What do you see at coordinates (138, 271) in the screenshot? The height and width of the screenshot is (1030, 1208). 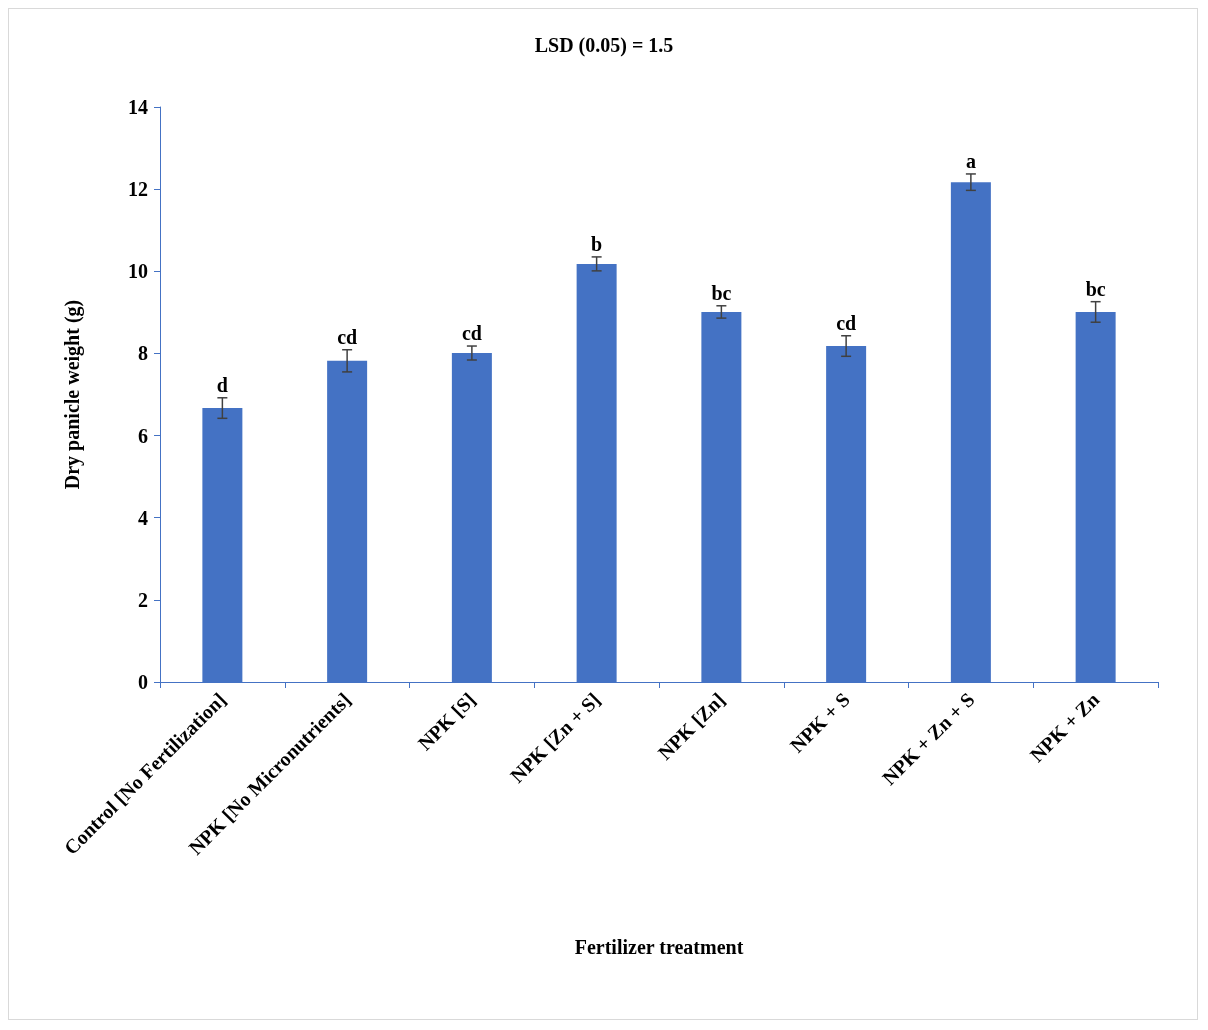 I see `y-tick-label: 10` at bounding box center [138, 271].